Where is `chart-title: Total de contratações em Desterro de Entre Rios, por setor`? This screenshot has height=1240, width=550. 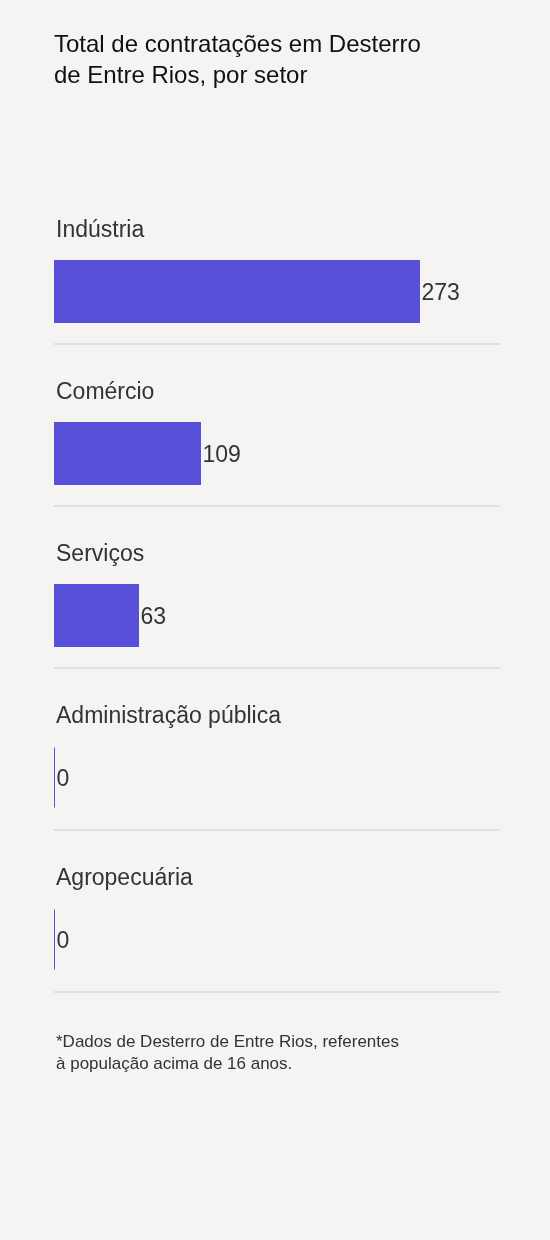
chart-title: Total de contratações em Desterro de Entre Rios, por setor is located at coordinates (237, 59).